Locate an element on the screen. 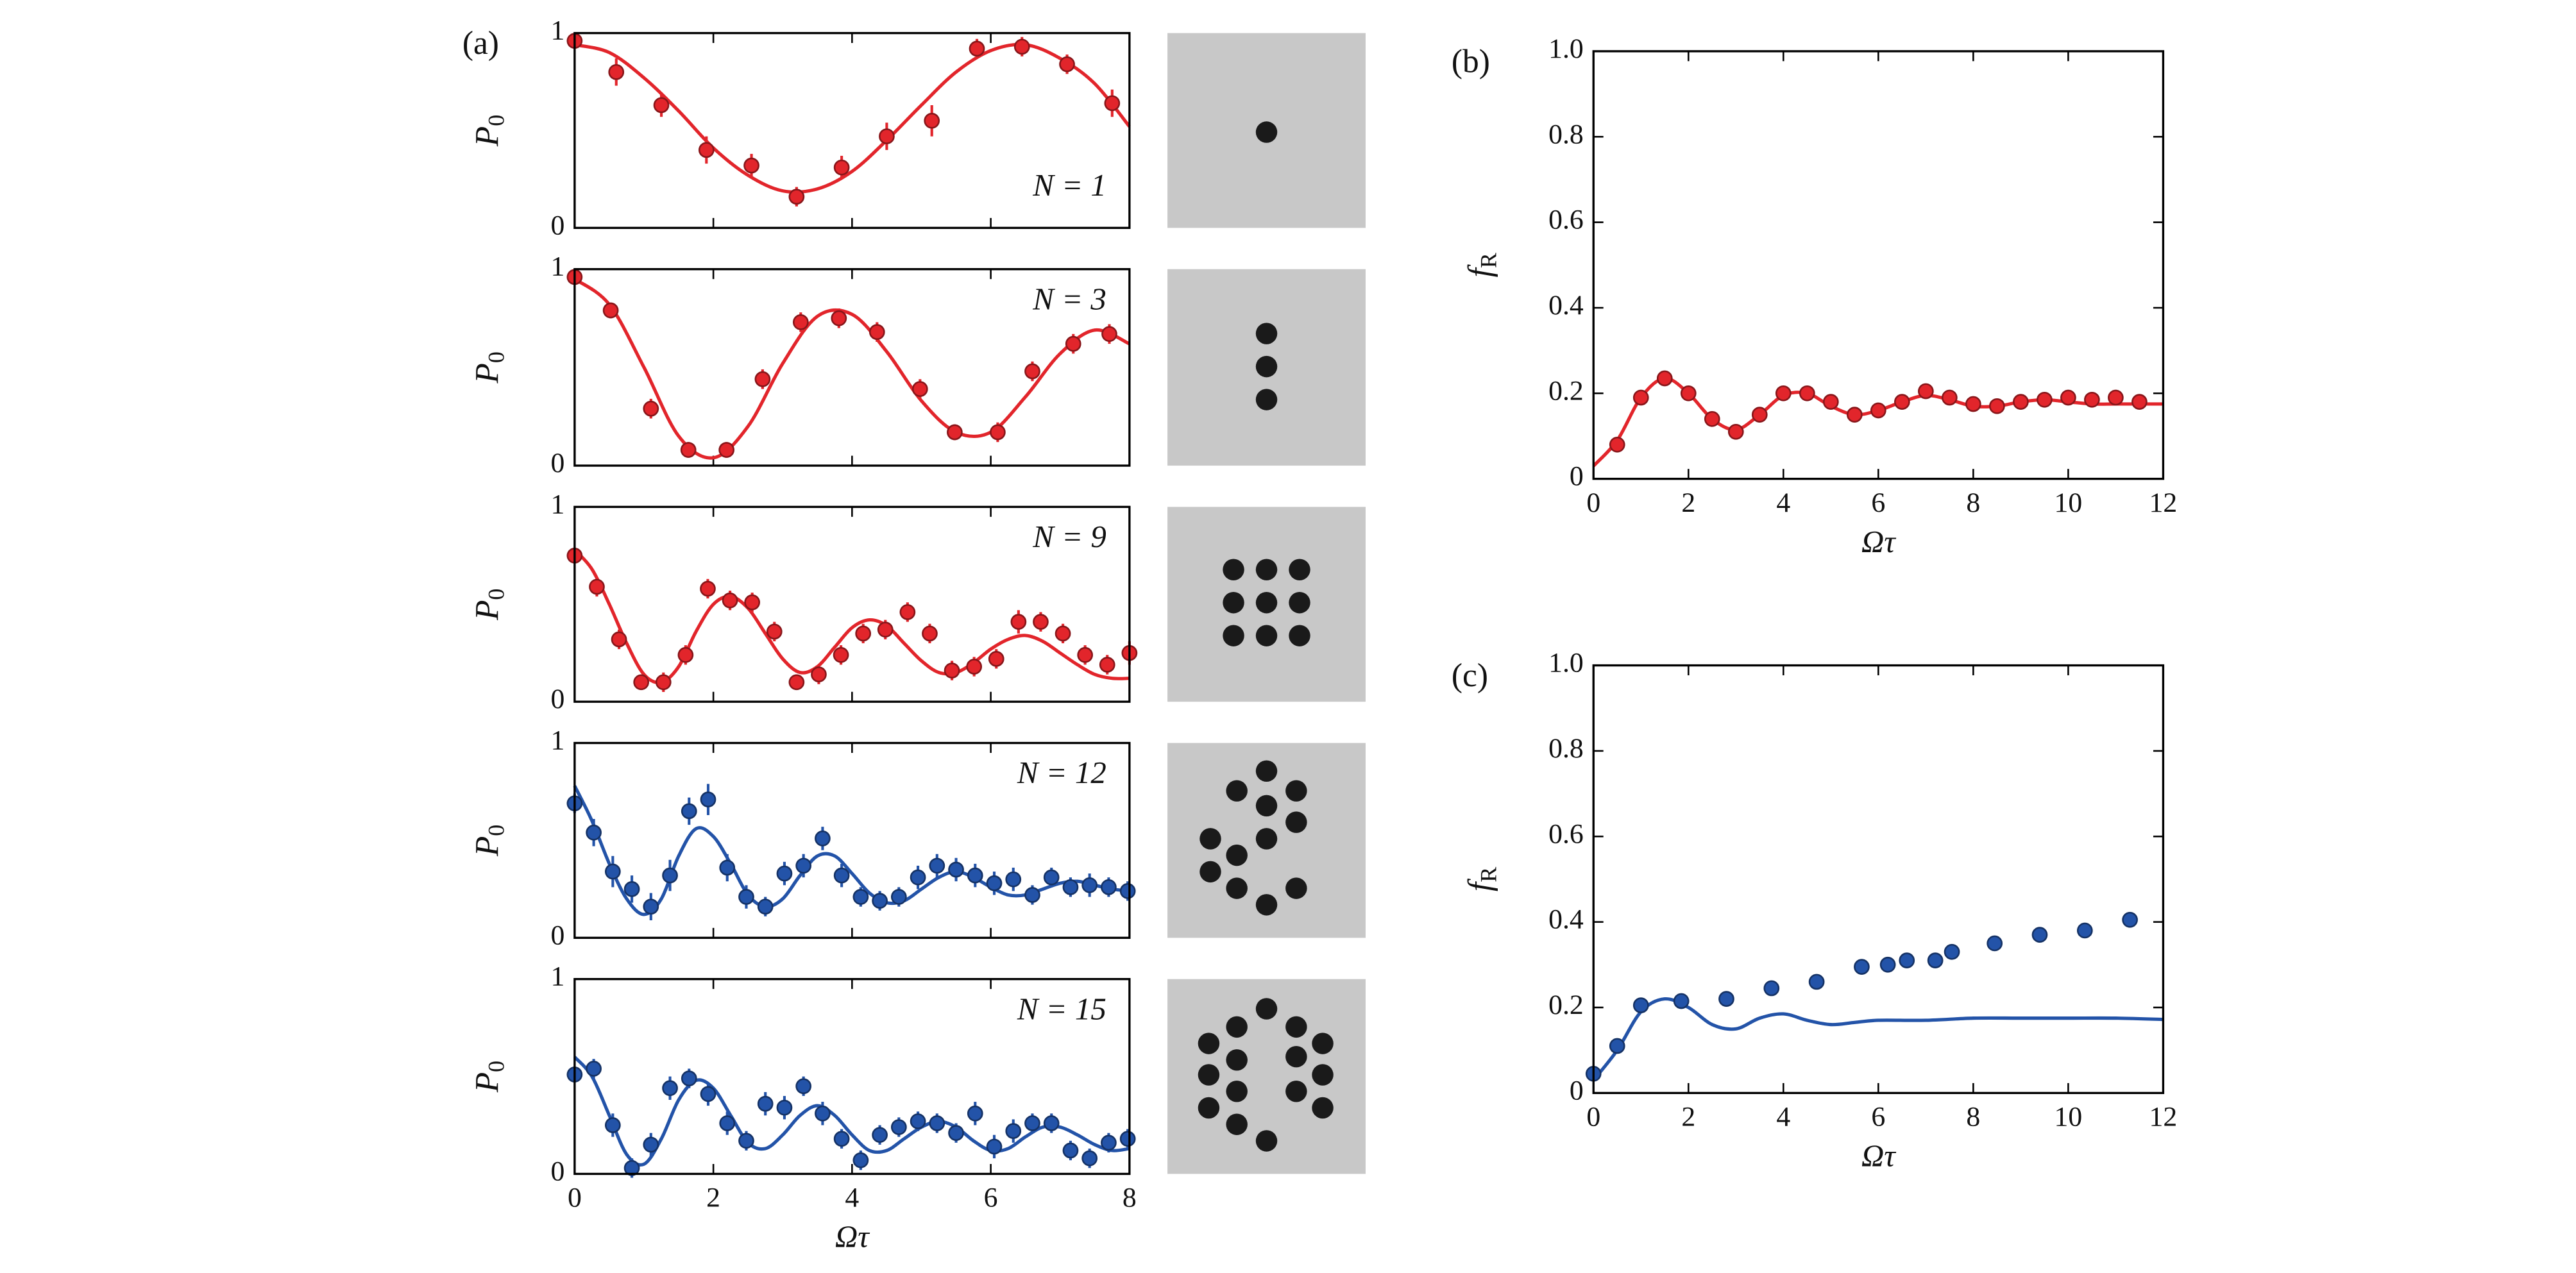 The height and width of the screenshot is (1273, 2576). y-tick-label: 0.2 is located at coordinates (1566, 390).